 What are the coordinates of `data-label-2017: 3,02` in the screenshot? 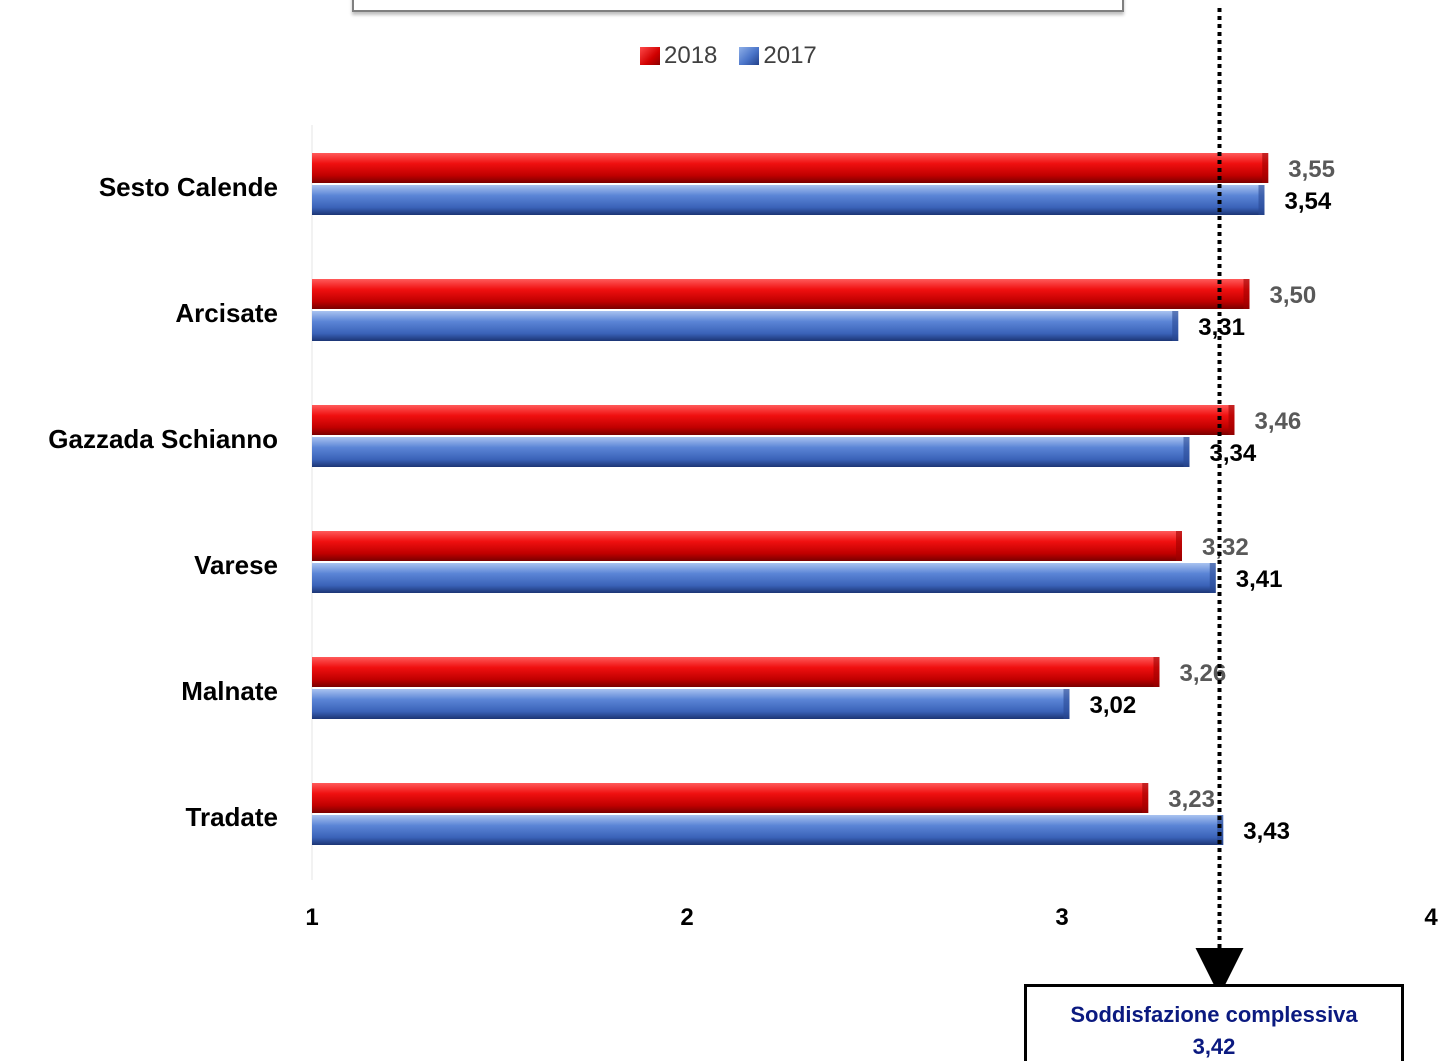 It's located at (1113, 705).